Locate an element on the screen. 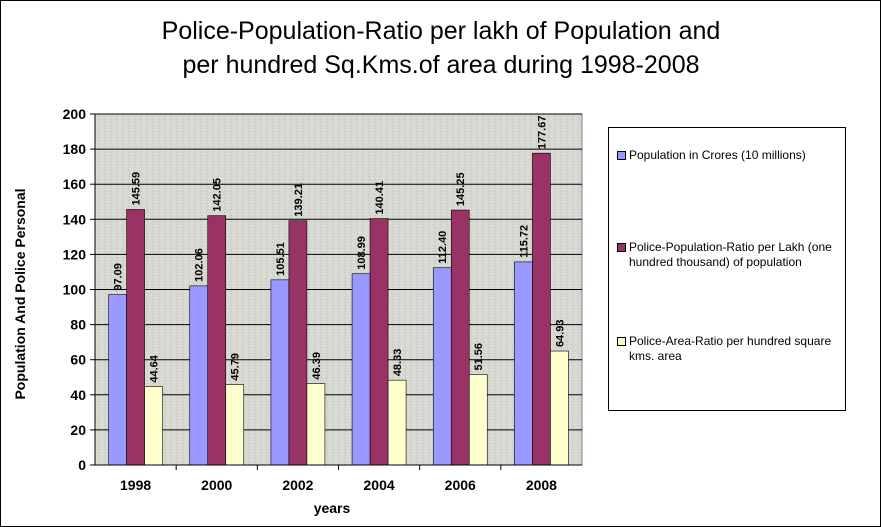 The height and width of the screenshot is (527, 881). data-label: 145.25 is located at coordinates (461, 189).